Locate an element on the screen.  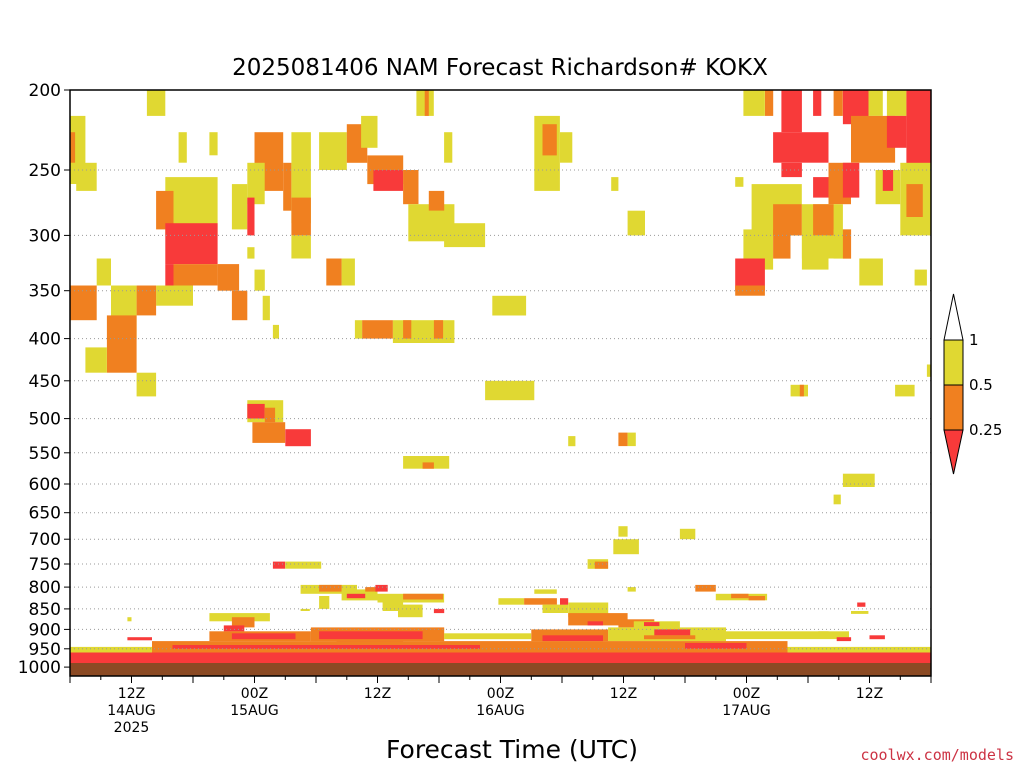
colorbar: 1 0.5 0.25 is located at coordinates (972, 384).